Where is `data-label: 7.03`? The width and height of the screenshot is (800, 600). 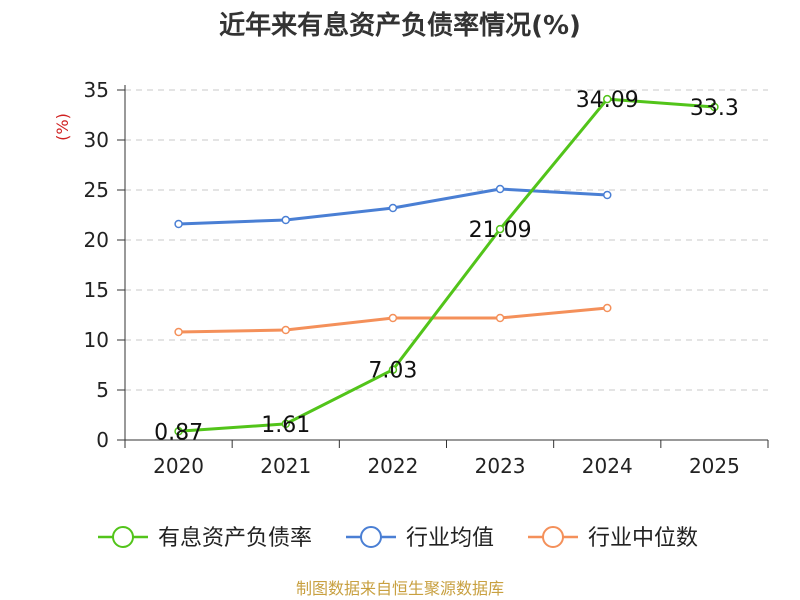
data-label: 7.03 is located at coordinates (392, 371).